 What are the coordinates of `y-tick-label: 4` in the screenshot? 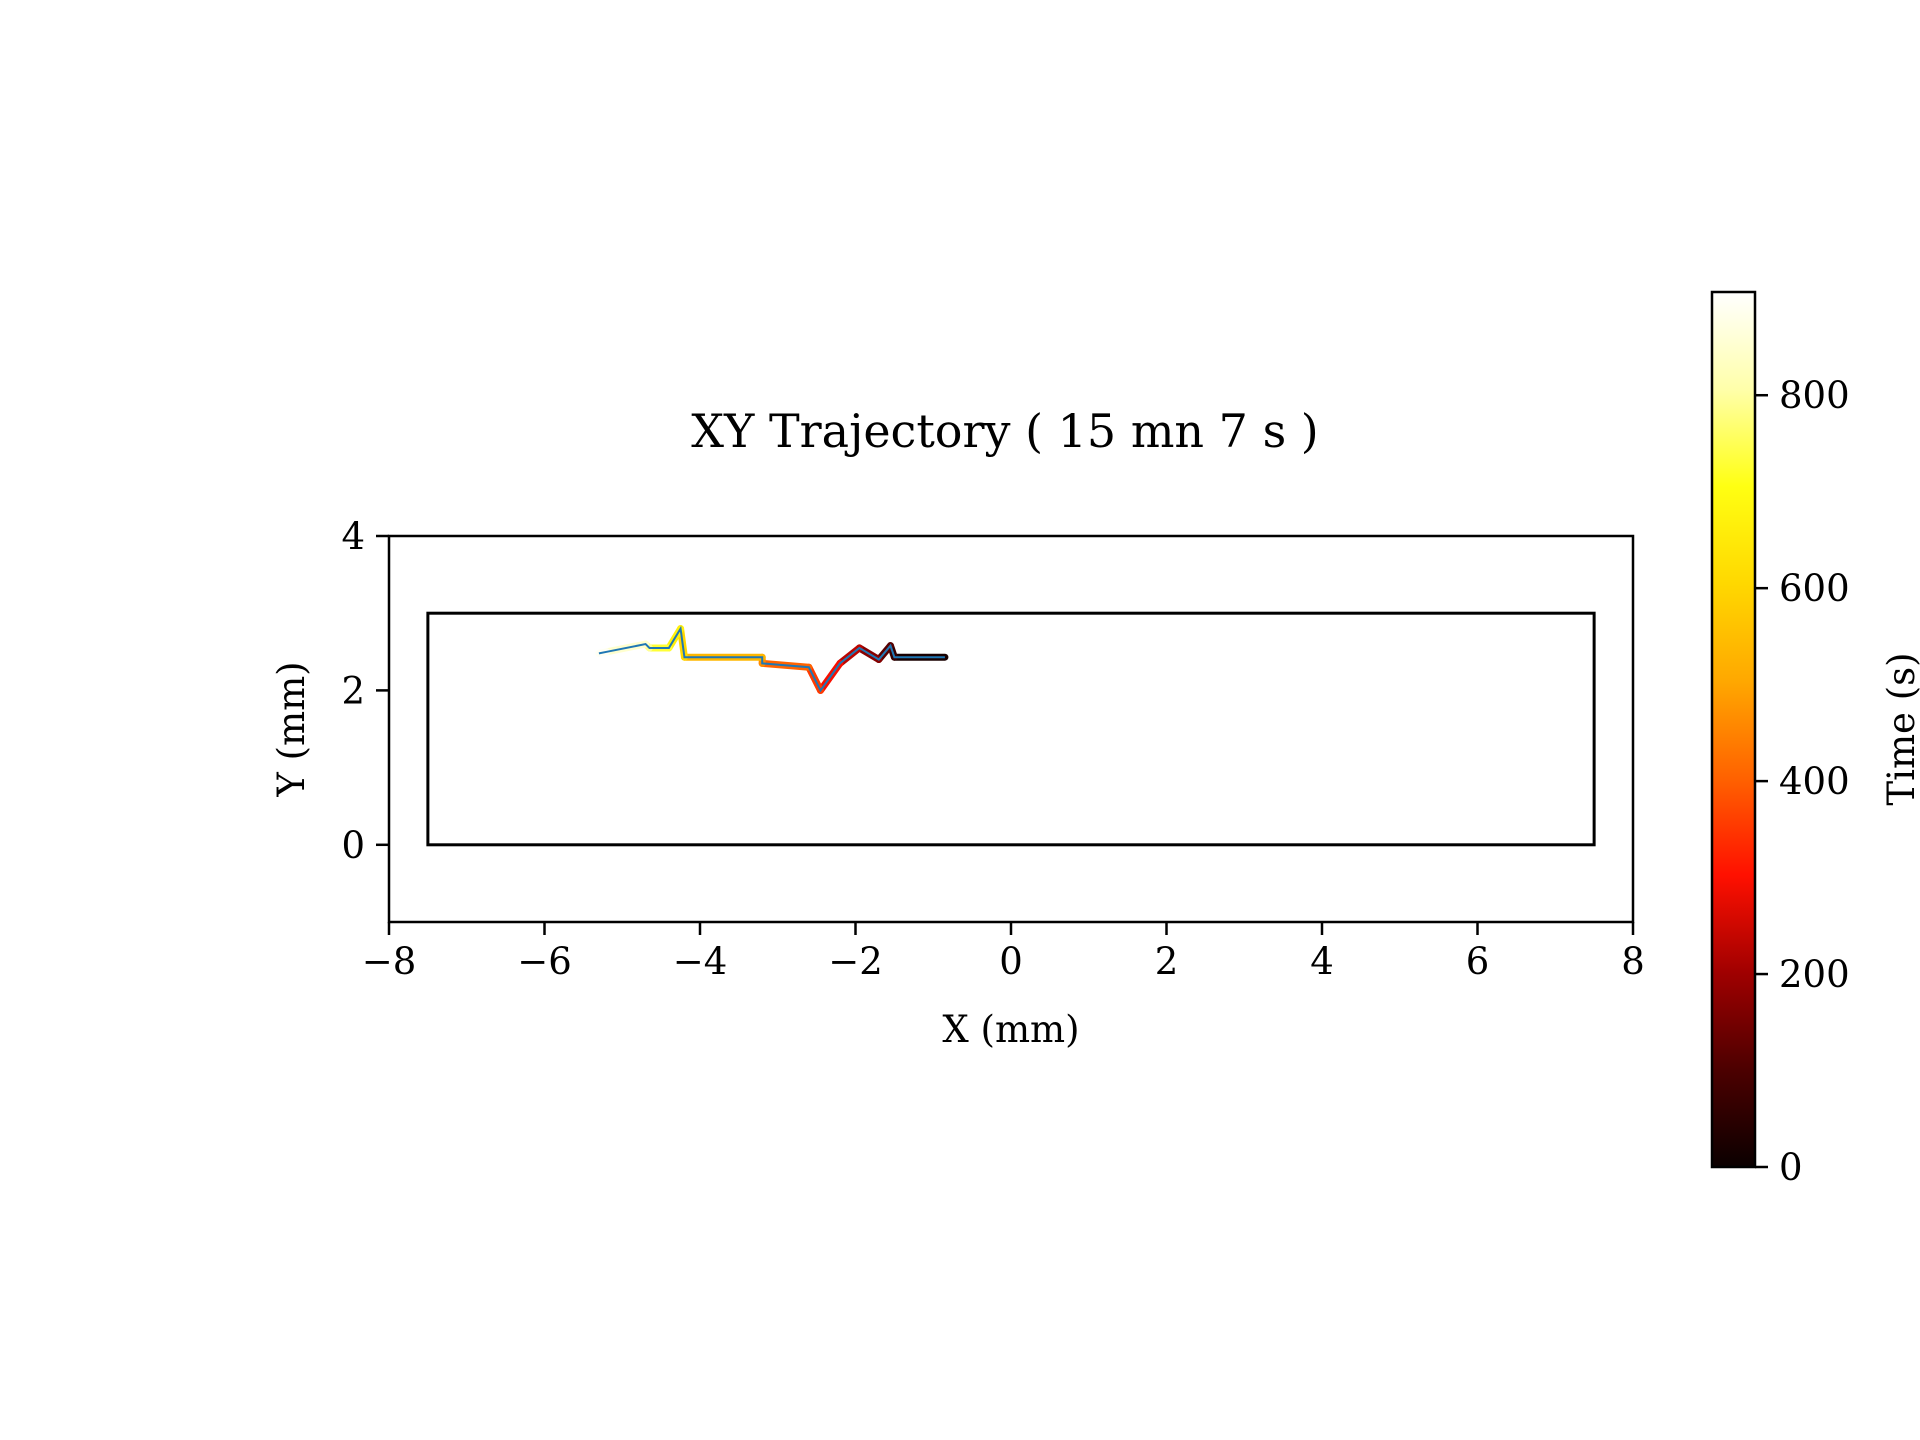 It's located at (353, 536).